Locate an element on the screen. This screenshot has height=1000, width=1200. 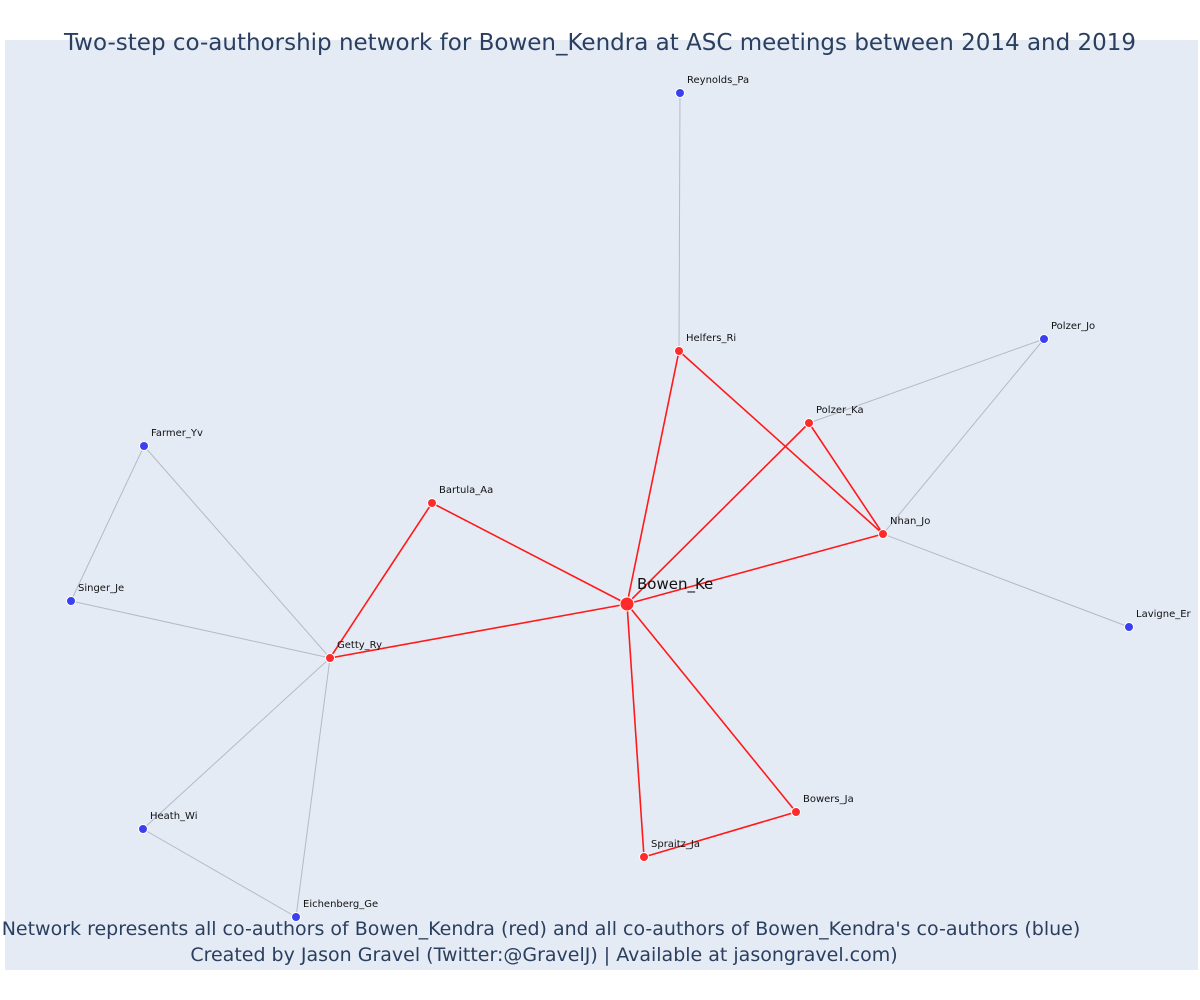
node-label: Polzer_Jo is located at coordinates (1073, 326).